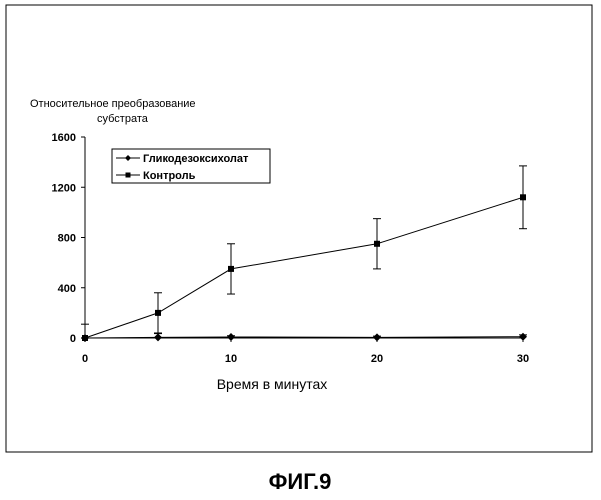 The image size is (601, 500). I want to click on x-ticks: 0 10 20 30, so click(305, 351).